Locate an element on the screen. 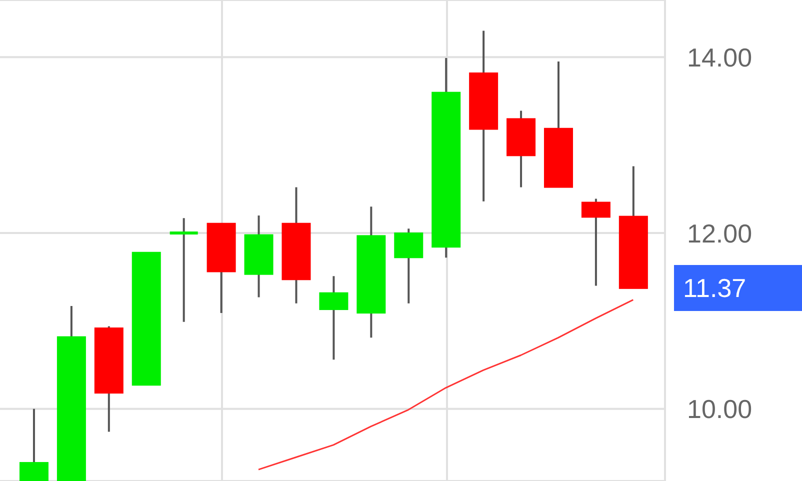 This screenshot has height=481, width=802. y-tick-label: 10.00 is located at coordinates (719, 409).